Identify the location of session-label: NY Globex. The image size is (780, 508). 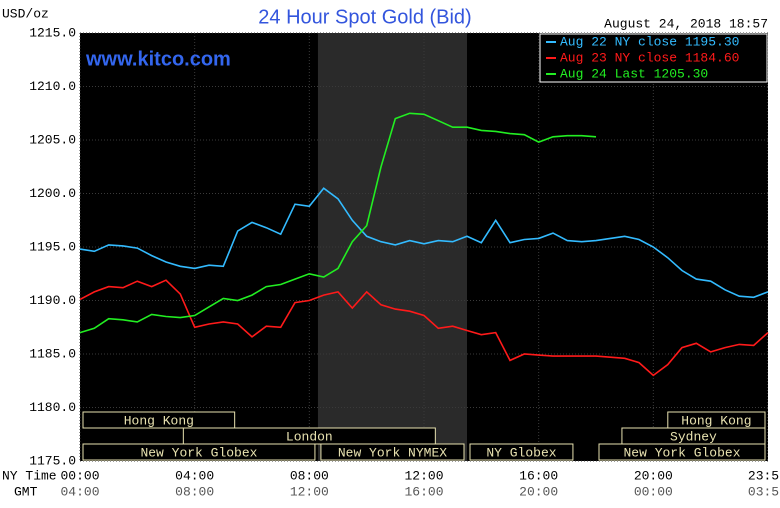
(521, 452).